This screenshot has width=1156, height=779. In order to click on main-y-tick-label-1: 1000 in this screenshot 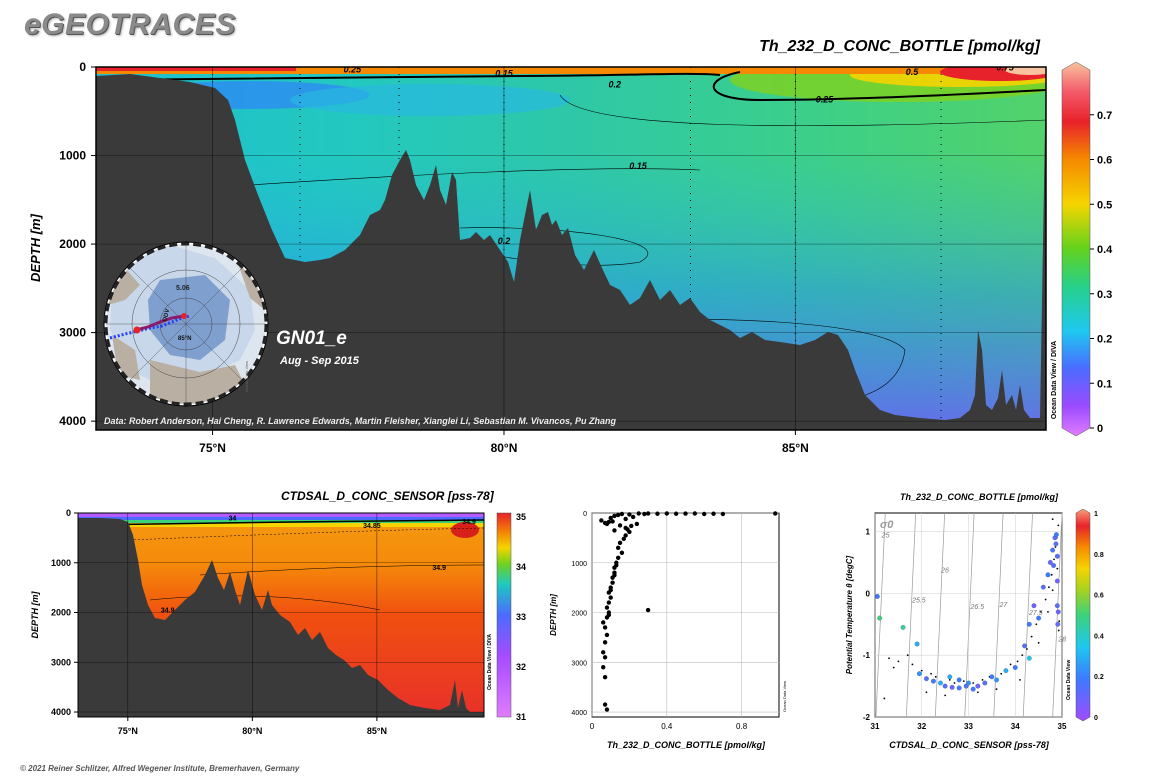, I will do `click(72, 156)`.